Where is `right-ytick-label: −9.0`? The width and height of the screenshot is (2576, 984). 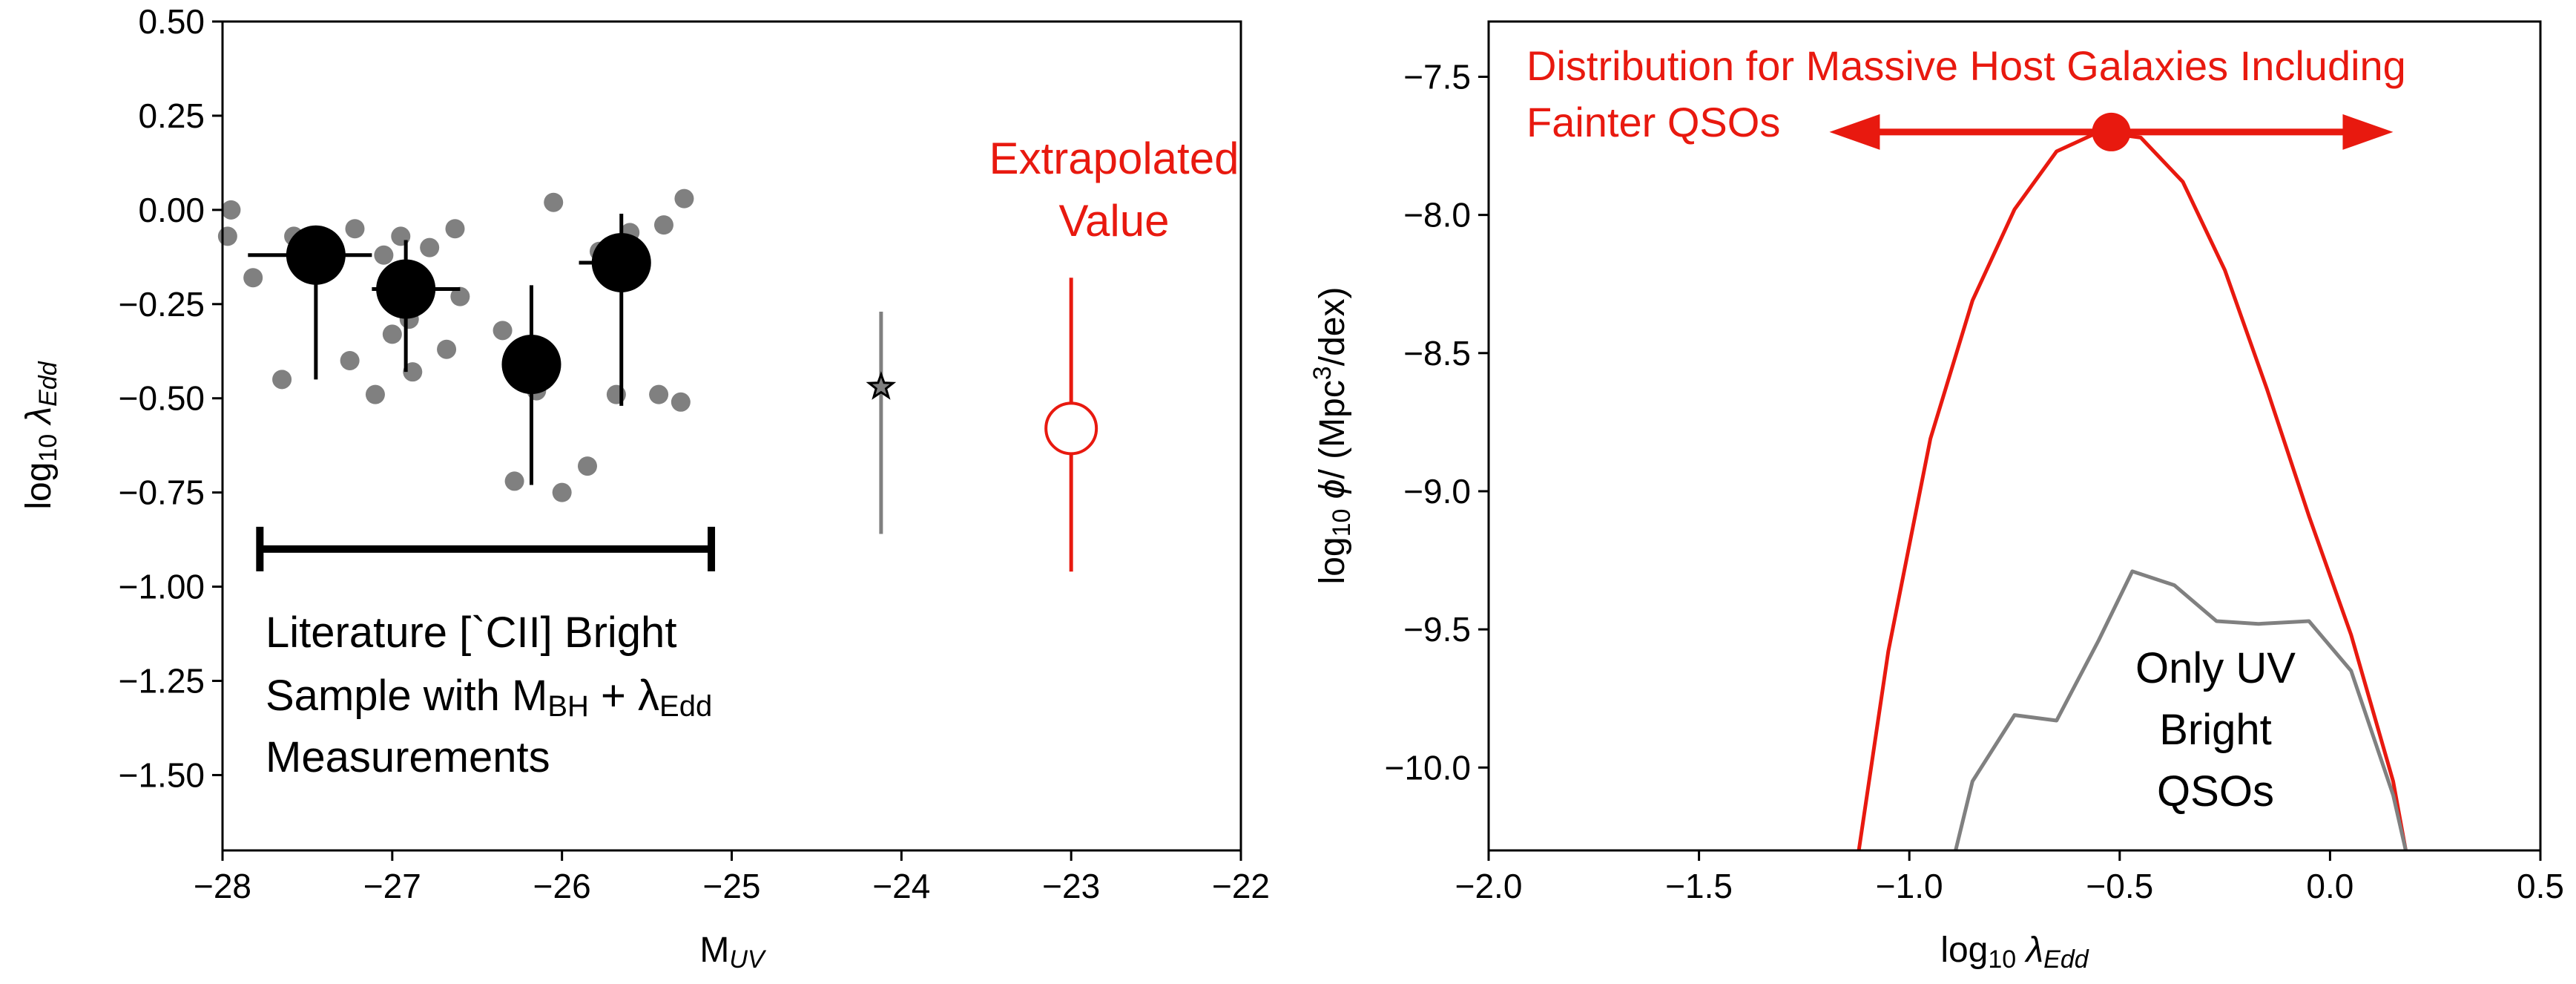 right-ytick-label: −9.0 is located at coordinates (1437, 492).